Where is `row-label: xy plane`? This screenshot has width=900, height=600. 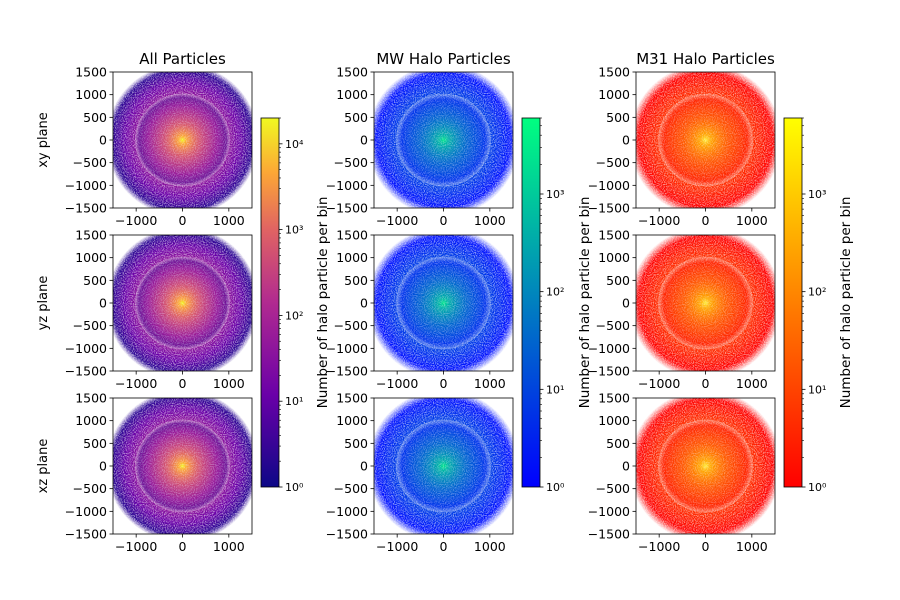
row-label: xy plane is located at coordinates (43, 140).